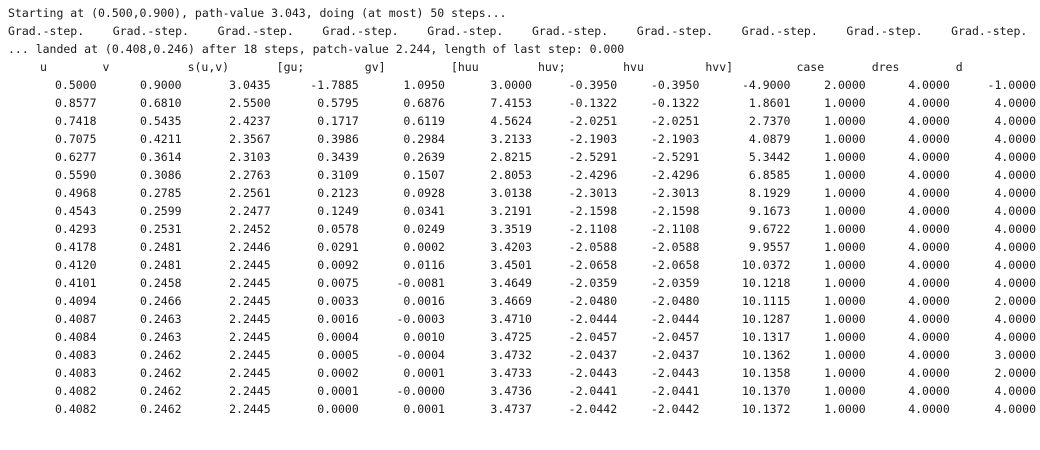 This screenshot has width=1040, height=450. I want to click on table-cell: 0.0004, so click(338, 337).